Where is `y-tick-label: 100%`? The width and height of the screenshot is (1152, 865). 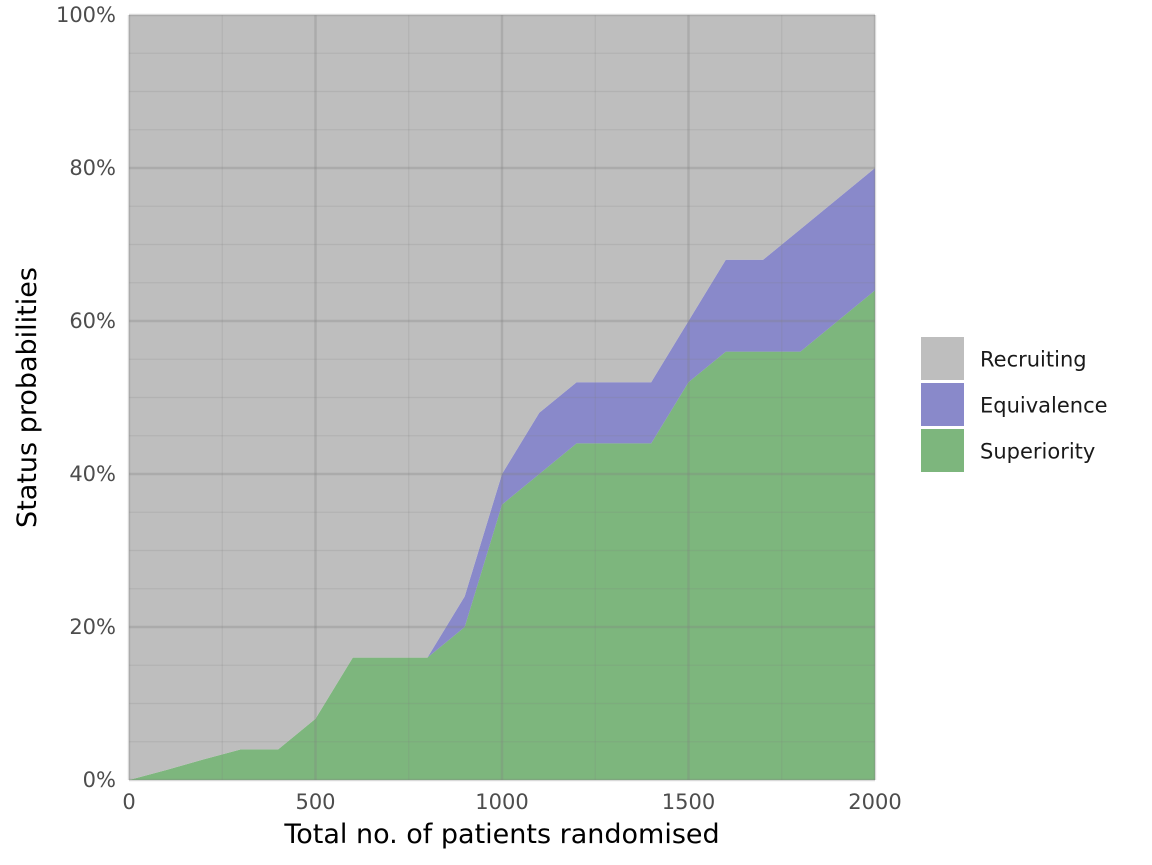 y-tick-label: 100% is located at coordinates (86, 15).